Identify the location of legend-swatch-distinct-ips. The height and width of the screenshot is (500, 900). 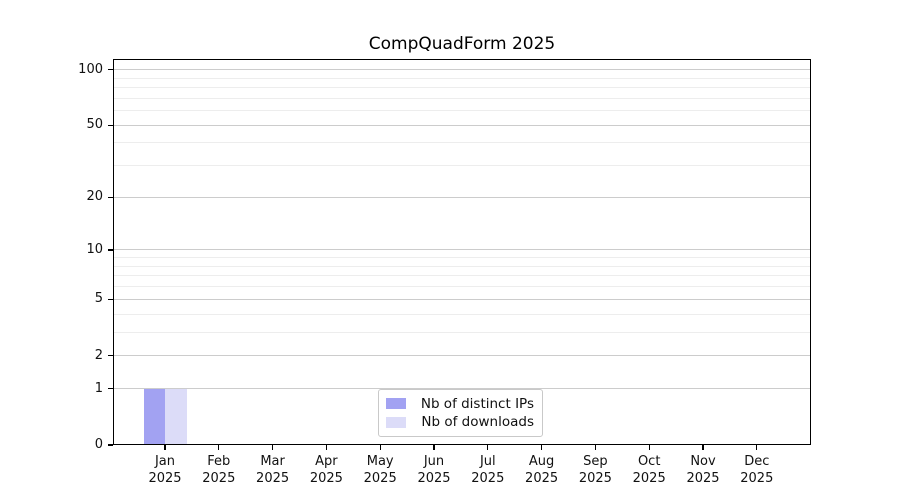
(396, 404).